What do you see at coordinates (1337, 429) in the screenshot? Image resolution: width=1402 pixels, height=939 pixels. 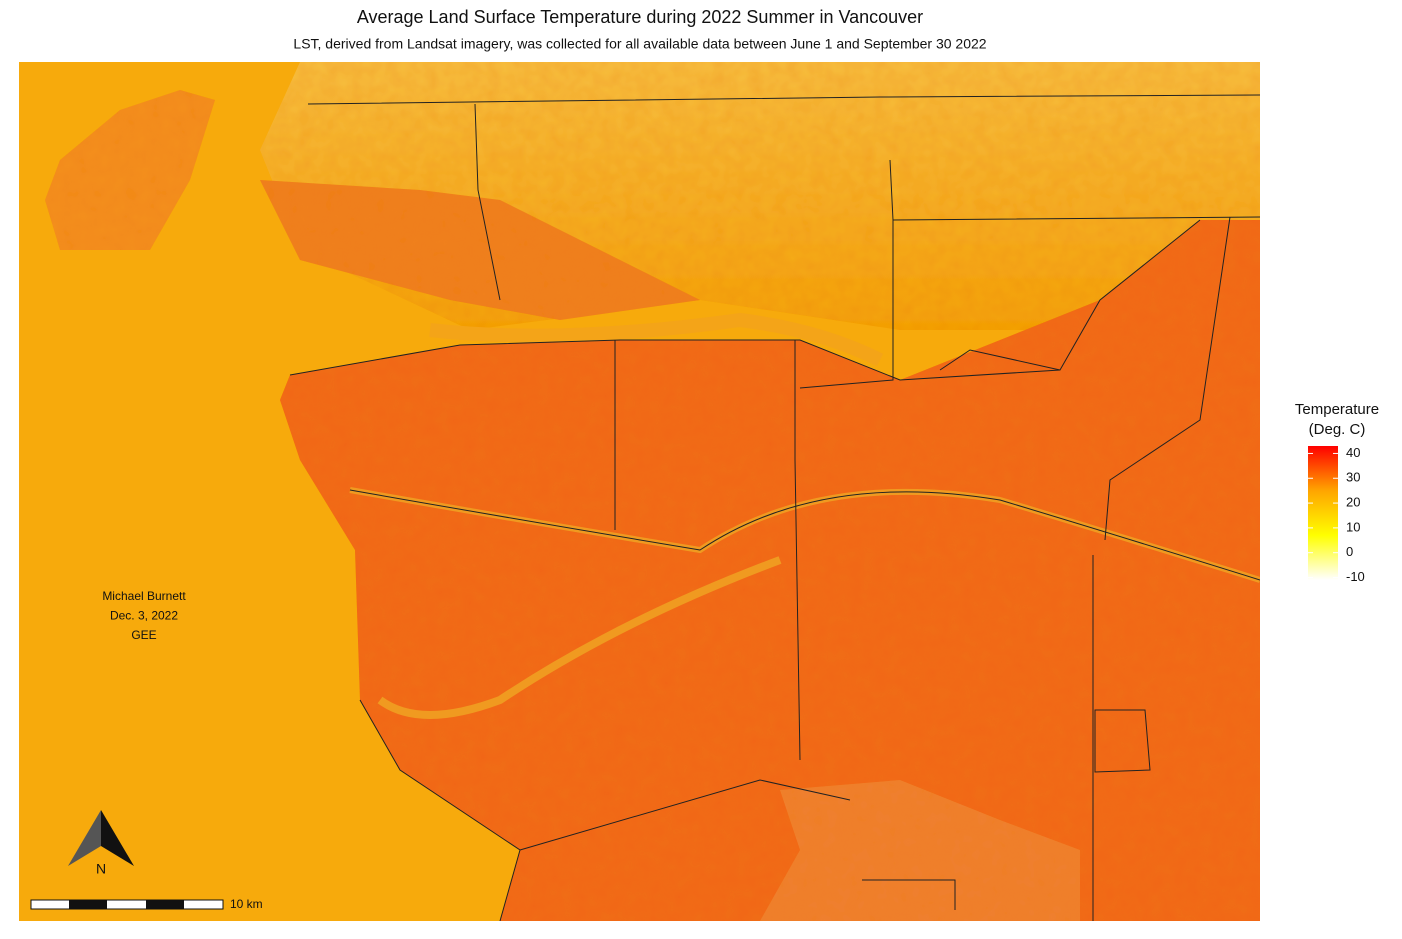 I see `legend-title: (Deg. C)` at bounding box center [1337, 429].